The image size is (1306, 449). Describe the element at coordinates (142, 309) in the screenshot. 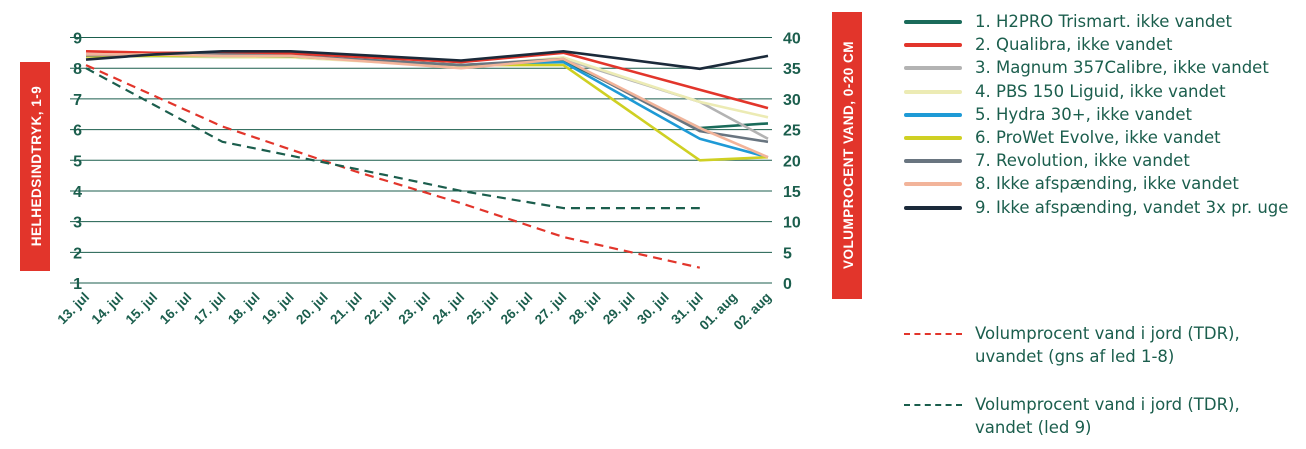

I see `x-tick-label: 15. jul` at that location.